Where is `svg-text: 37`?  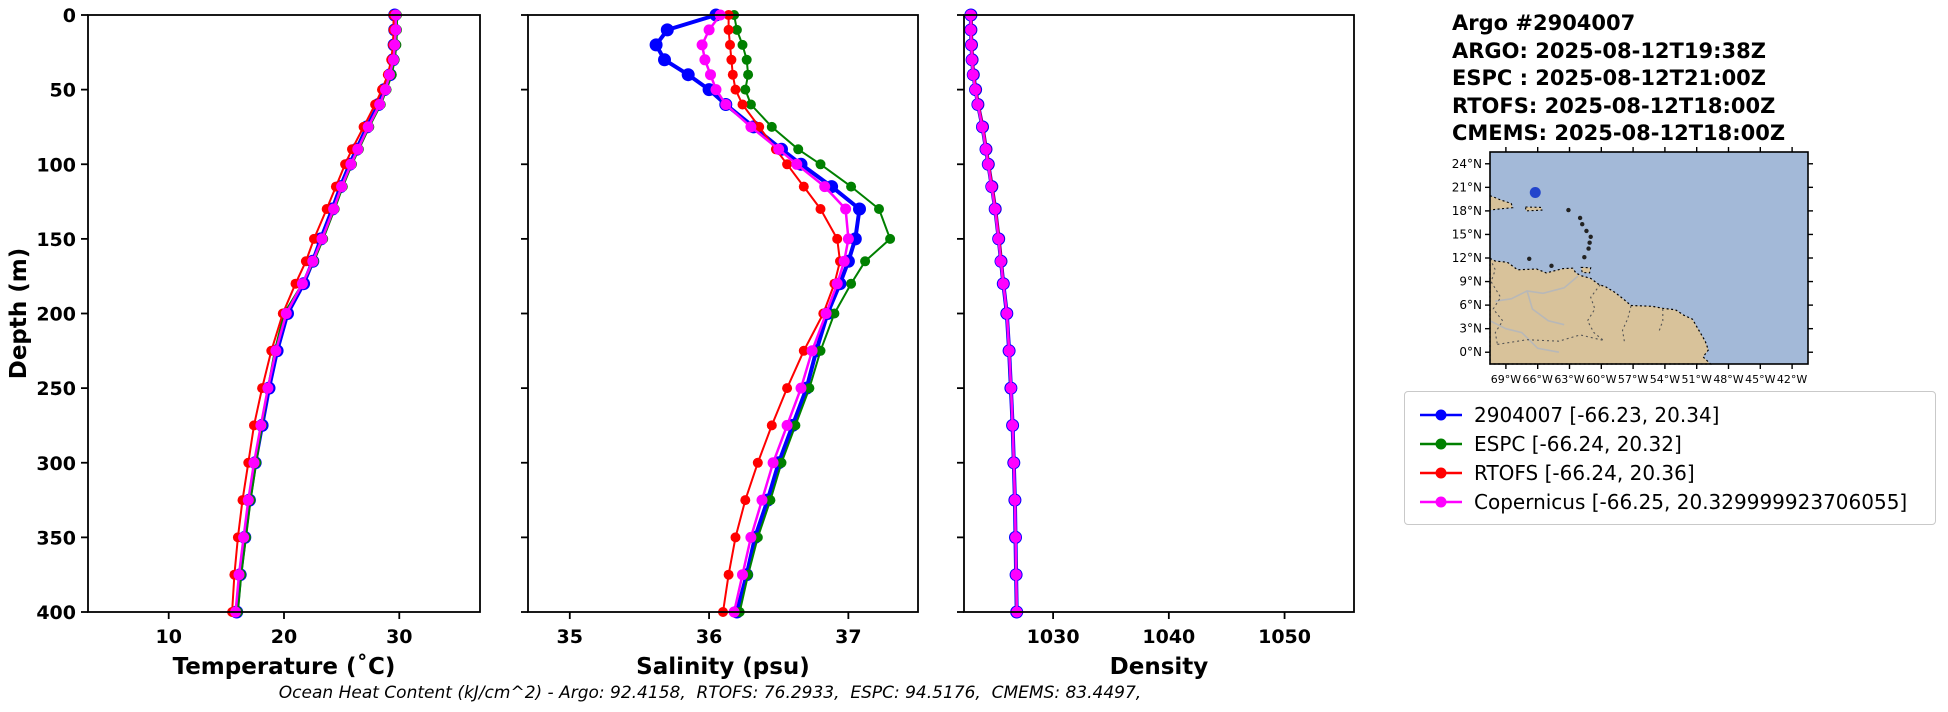 svg-text: 37 is located at coordinates (848, 637).